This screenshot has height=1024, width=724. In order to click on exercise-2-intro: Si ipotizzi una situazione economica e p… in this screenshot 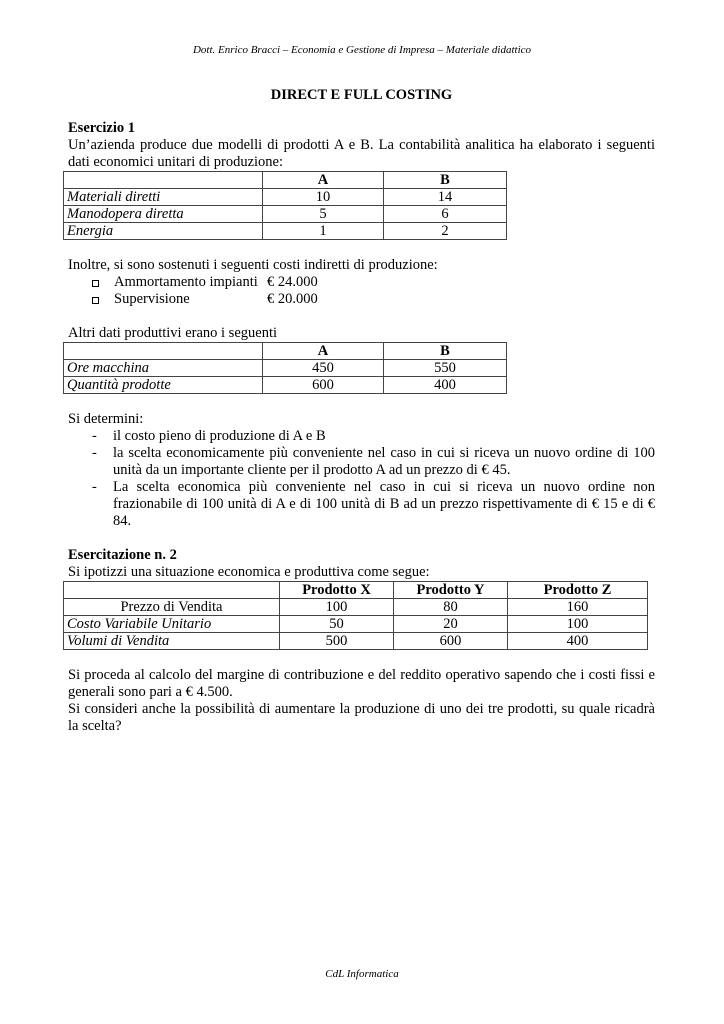, I will do `click(249, 572)`.